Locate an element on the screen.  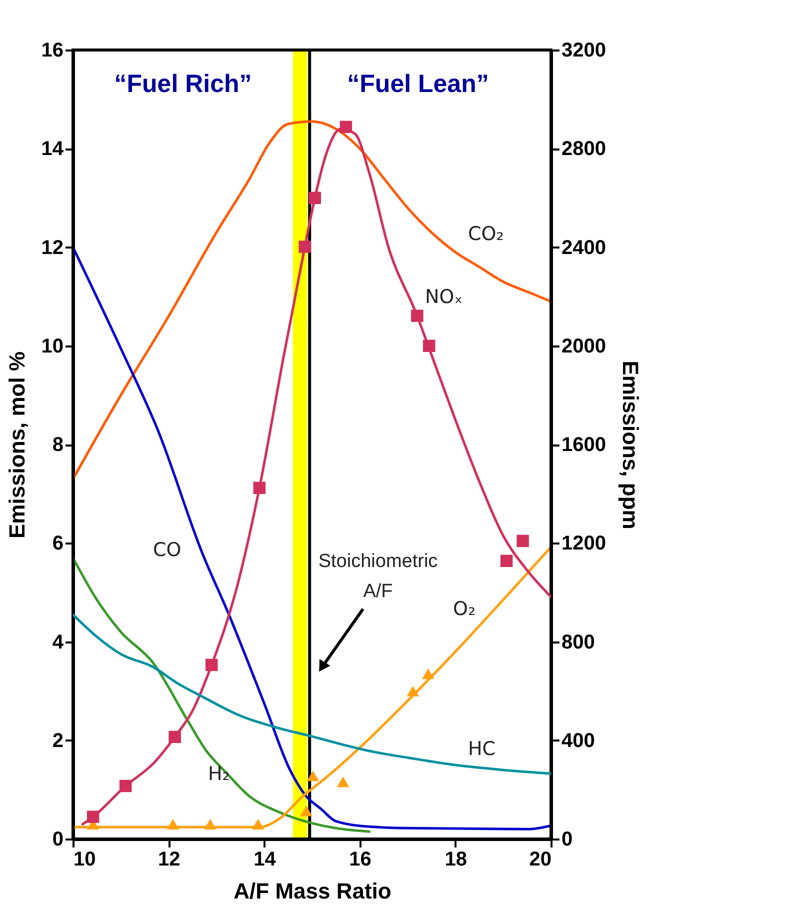
y-axis-title: Emissions, mol % is located at coordinates (17, 445).